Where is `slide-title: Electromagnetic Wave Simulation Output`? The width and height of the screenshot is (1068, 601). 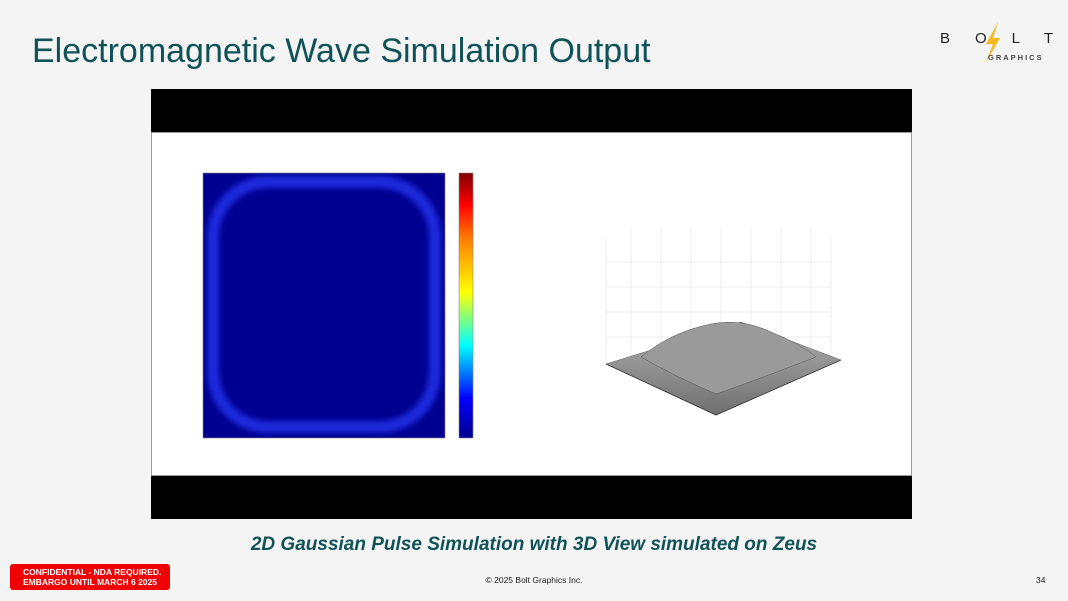 slide-title: Electromagnetic Wave Simulation Output is located at coordinates (341, 51).